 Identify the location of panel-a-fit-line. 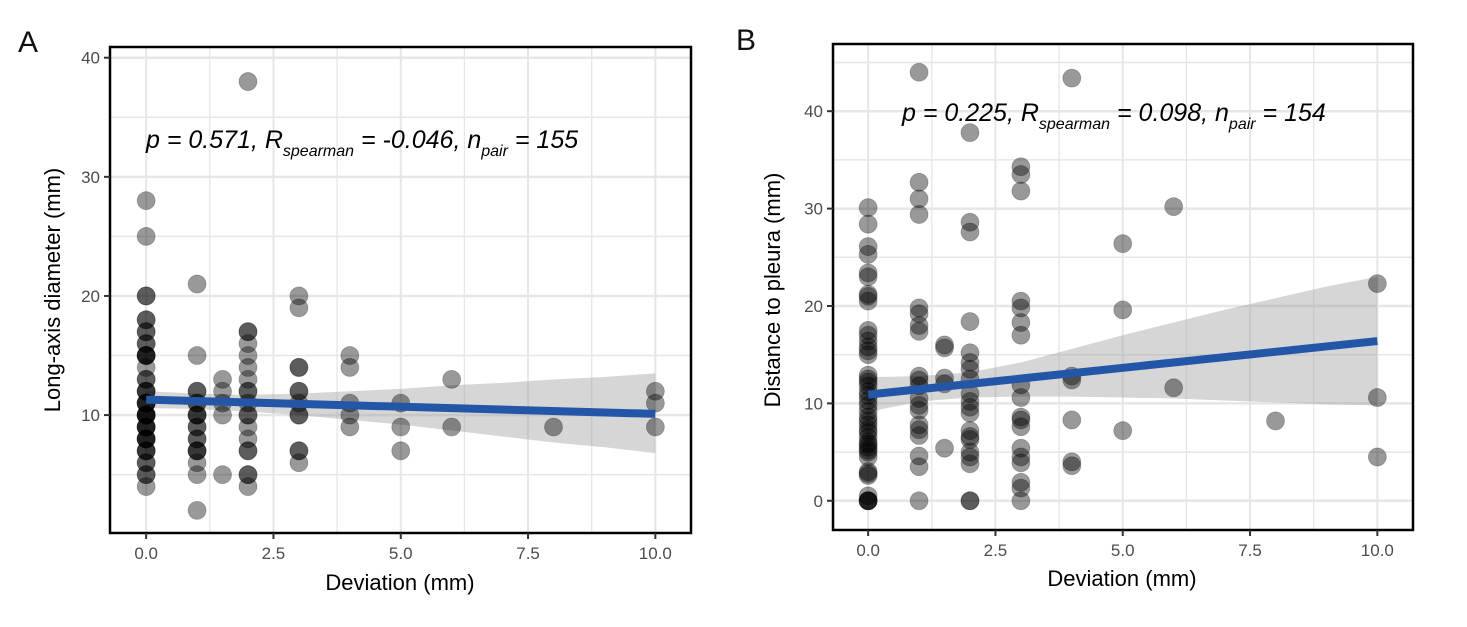
(401, 406).